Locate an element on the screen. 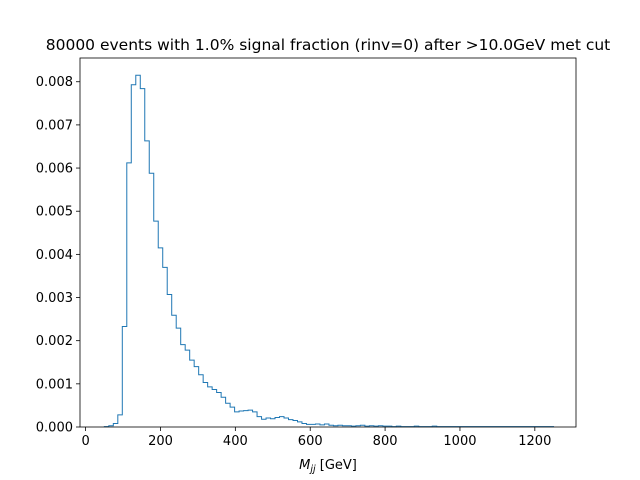 This screenshot has width=640, height=480. x-tick-label: 200 is located at coordinates (160, 441).